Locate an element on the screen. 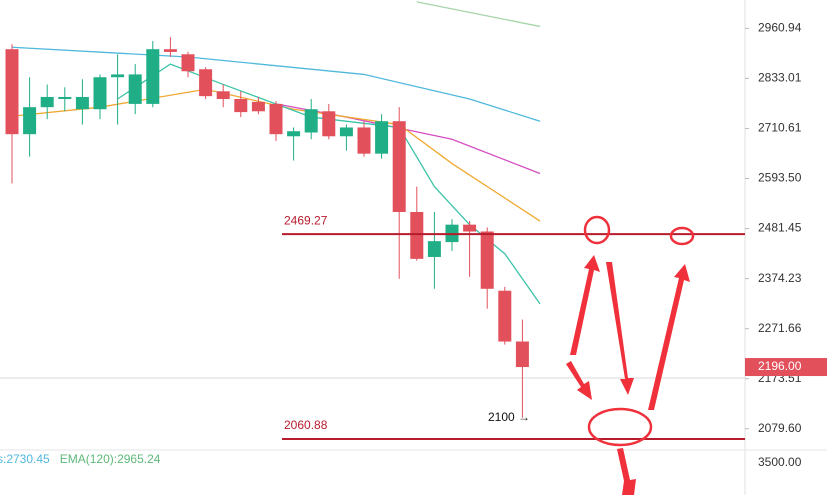 This screenshot has width=827, height=495. y-tick-label: 2833.01 is located at coordinates (780, 78).